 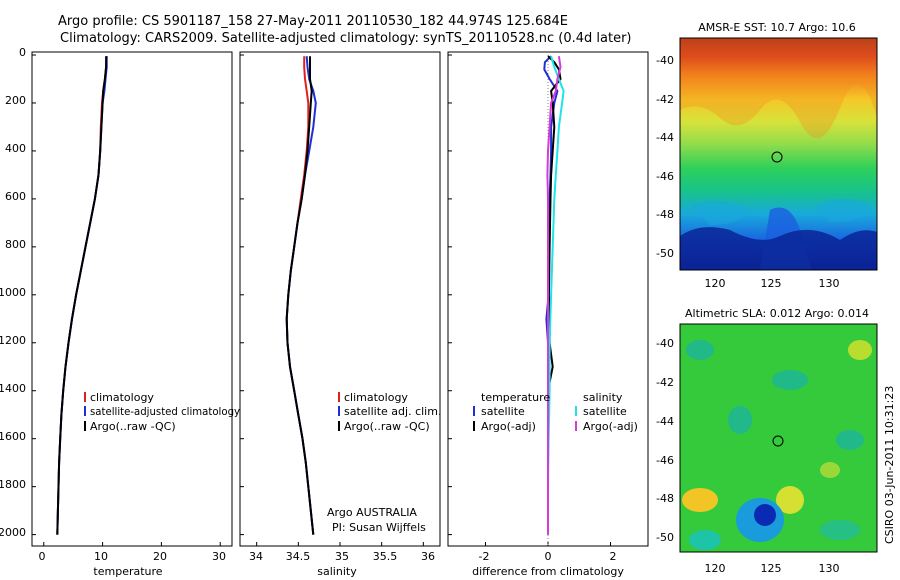 I want to click on sla-lon-tick: 120, so click(x=715, y=568).